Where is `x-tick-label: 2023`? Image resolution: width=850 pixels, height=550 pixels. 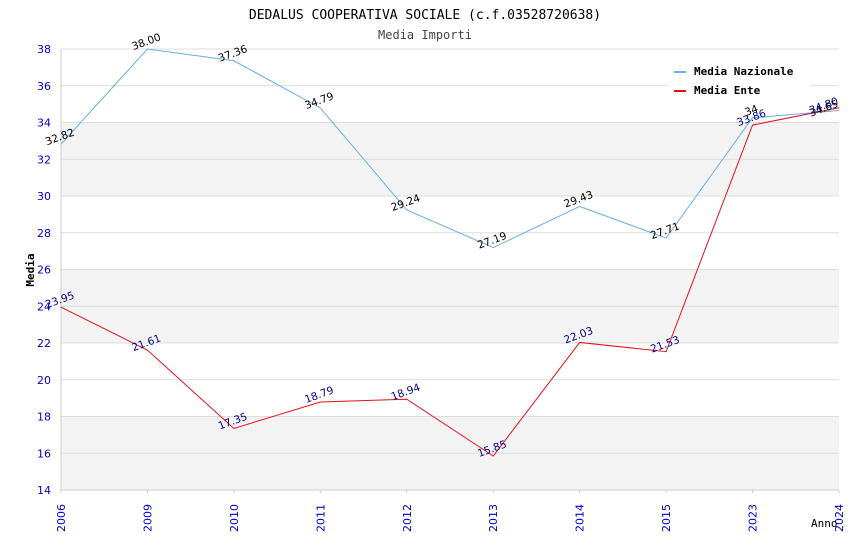 x-tick-label: 2023 is located at coordinates (753, 518).